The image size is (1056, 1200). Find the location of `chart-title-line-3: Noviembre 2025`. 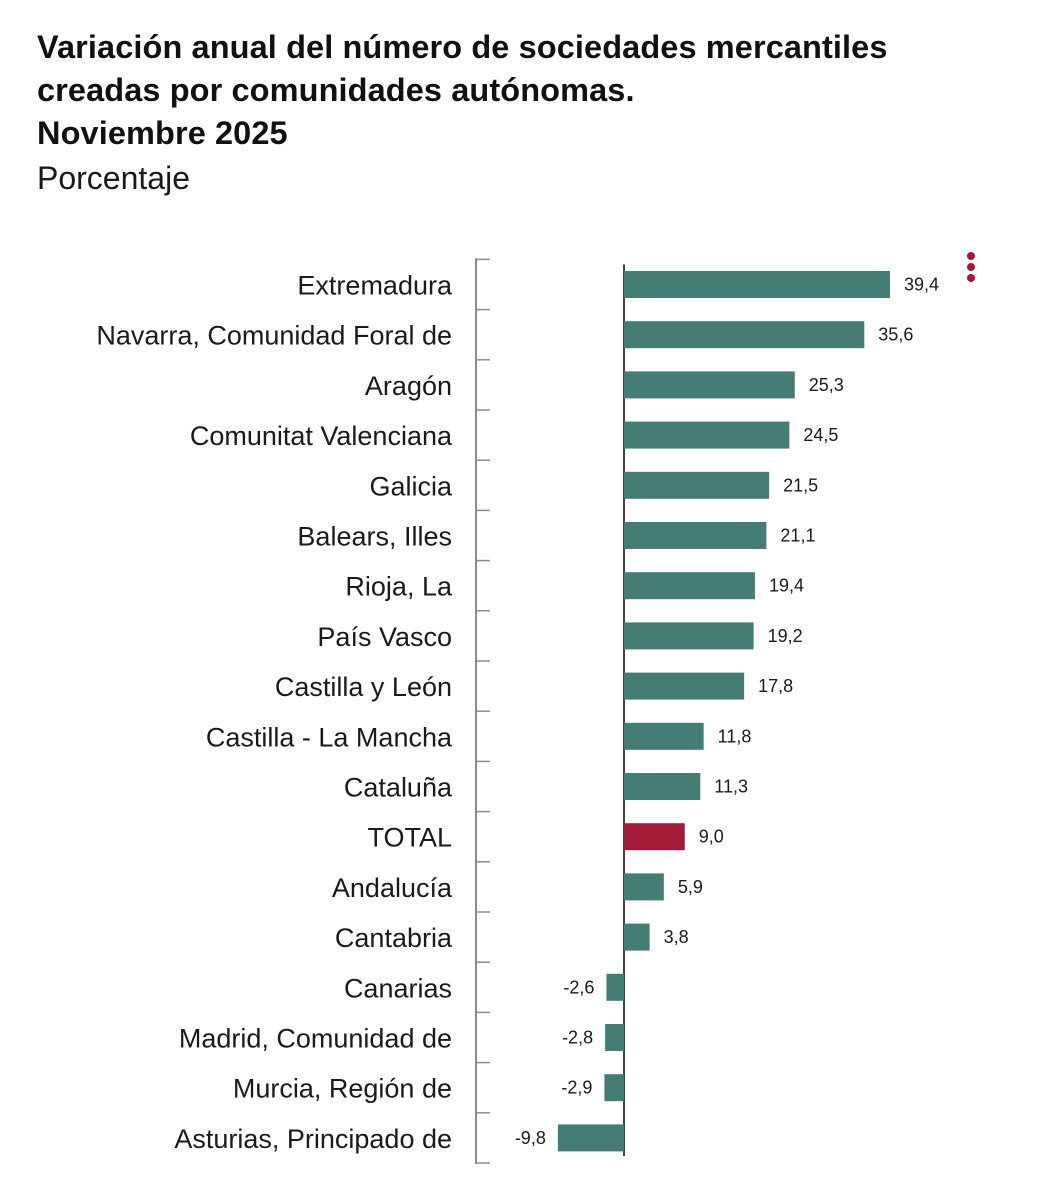

chart-title-line-3: Noviembre 2025 is located at coordinates (162, 133).